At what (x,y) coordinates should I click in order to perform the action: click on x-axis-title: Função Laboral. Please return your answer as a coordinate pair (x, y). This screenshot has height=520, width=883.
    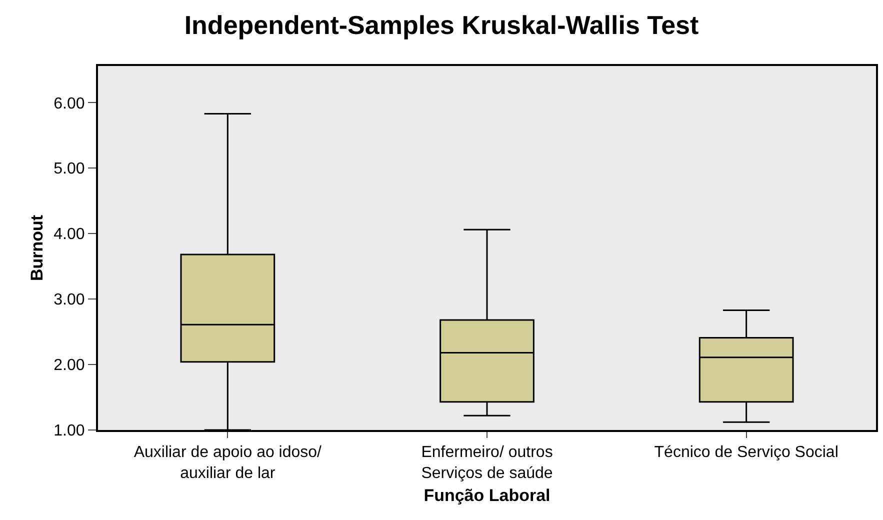
    Looking at the image, I should click on (487, 495).